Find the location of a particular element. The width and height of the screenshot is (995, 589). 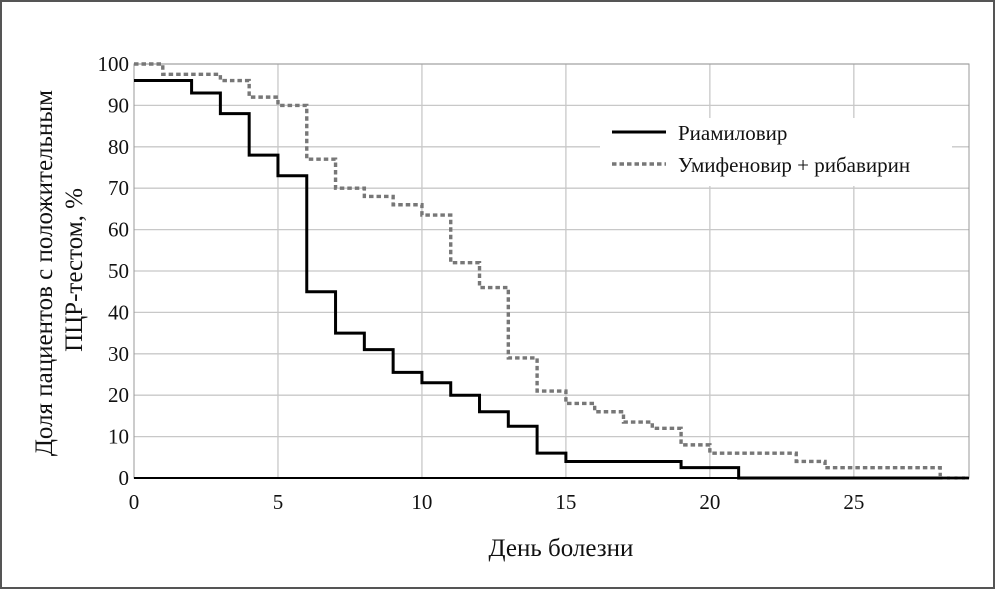

y-tick-label: 20 is located at coordinates (118, 395).